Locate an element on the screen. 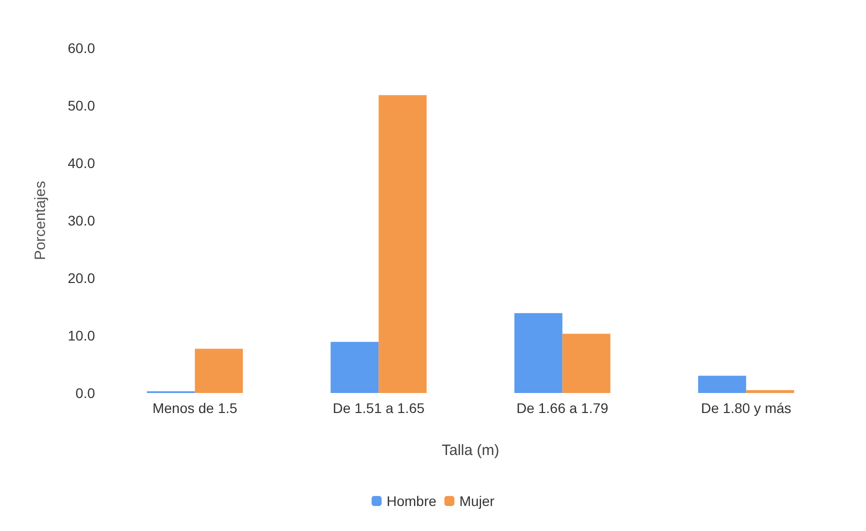  x-tick-label: De 1.66 a 1.79 is located at coordinates (562, 408).